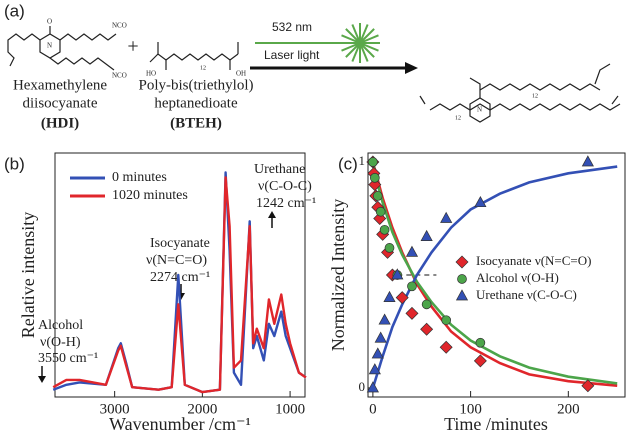  What do you see at coordinates (338, 275) in the screenshot?
I see `y-axis-label: Normalized Intensity` at bounding box center [338, 275].